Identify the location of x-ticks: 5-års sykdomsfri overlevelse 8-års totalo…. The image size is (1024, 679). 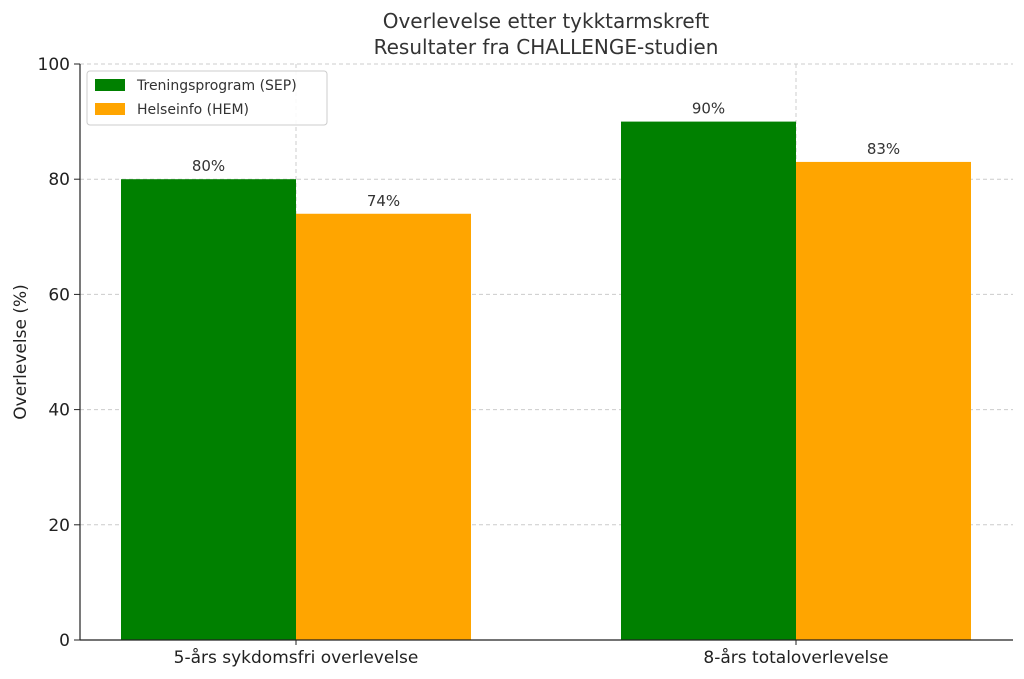
(531, 654).